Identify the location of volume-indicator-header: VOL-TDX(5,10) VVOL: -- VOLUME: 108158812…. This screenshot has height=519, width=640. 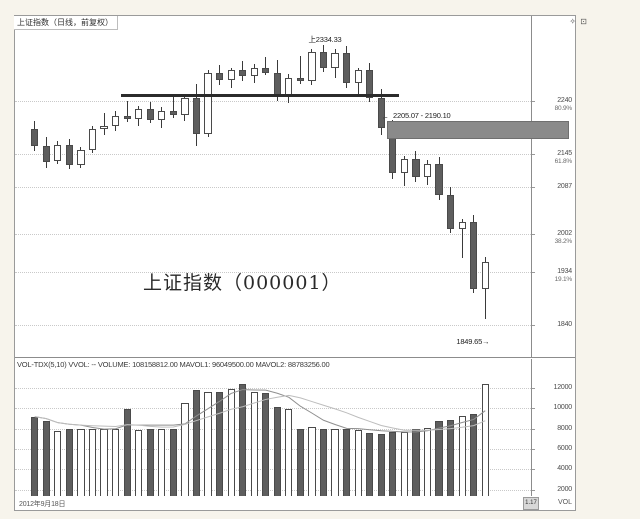
(173, 364).